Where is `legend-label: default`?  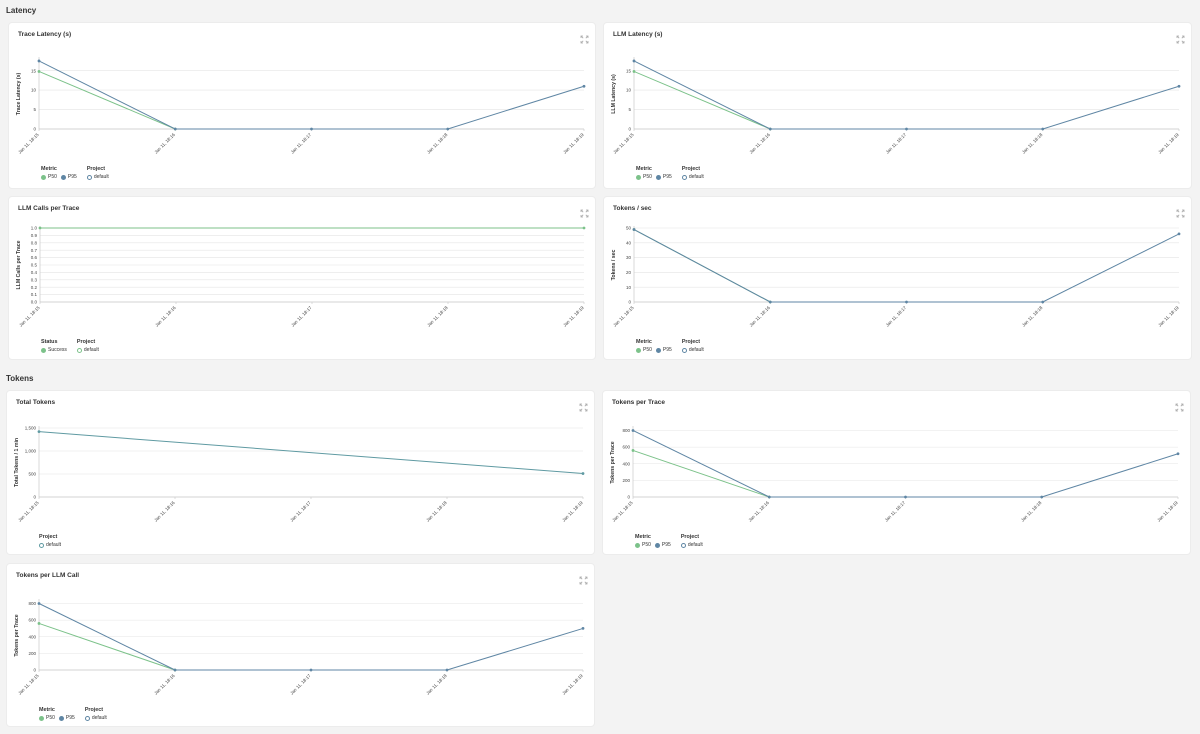
legend-label: default is located at coordinates (91, 350).